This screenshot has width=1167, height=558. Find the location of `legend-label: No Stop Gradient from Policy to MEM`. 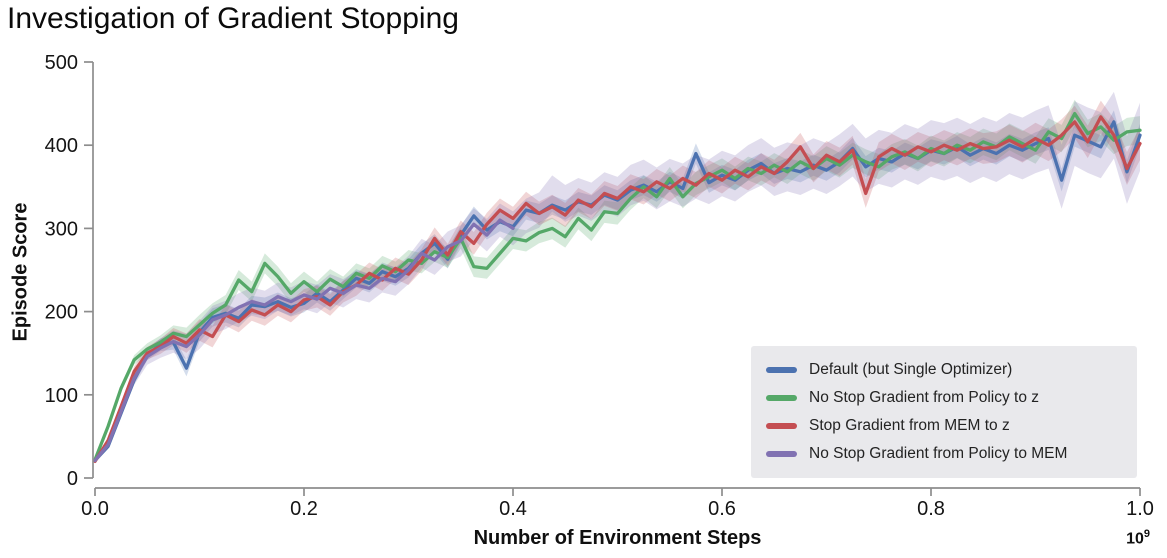

legend-label: No Stop Gradient from Policy to MEM is located at coordinates (938, 453).